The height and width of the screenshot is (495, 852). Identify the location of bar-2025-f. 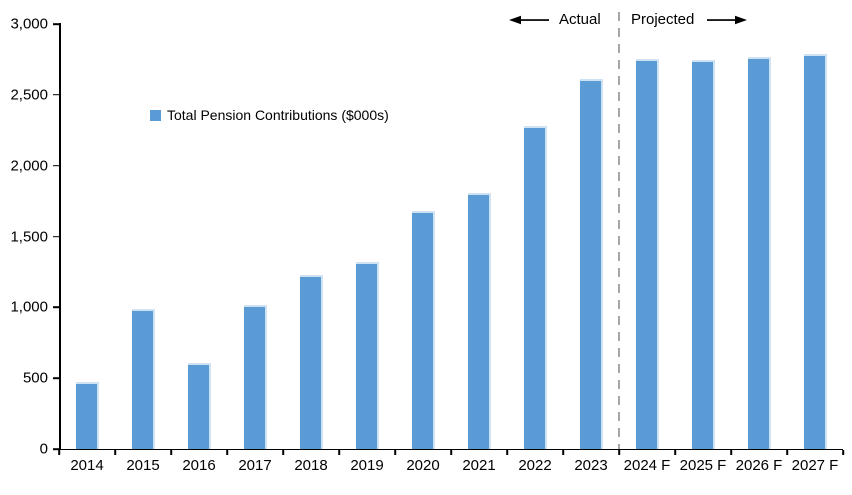
(703, 254).